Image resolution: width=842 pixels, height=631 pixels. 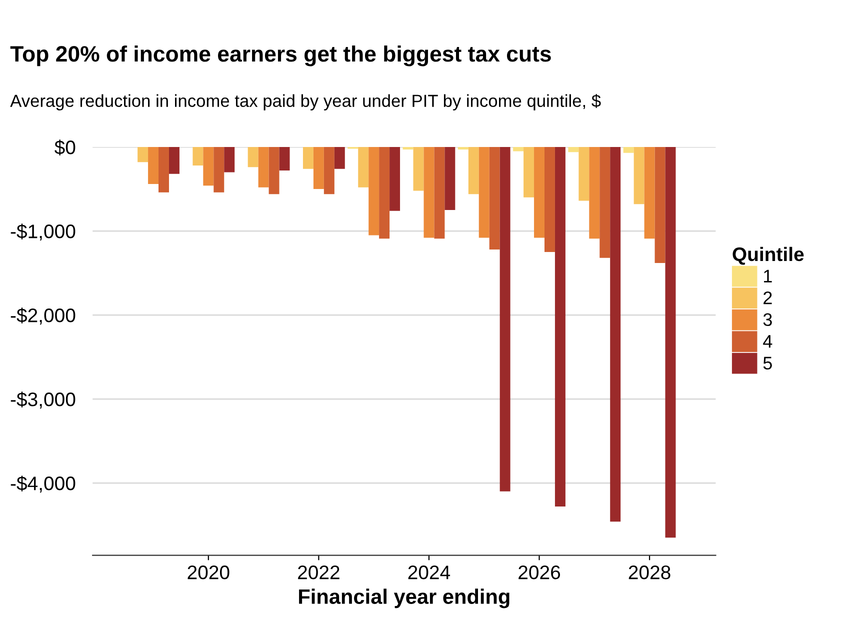 What do you see at coordinates (305, 102) in the screenshot?
I see `chart-subtitle: Average reduction in income tax paid by year under PIT by income quintile, $` at bounding box center [305, 102].